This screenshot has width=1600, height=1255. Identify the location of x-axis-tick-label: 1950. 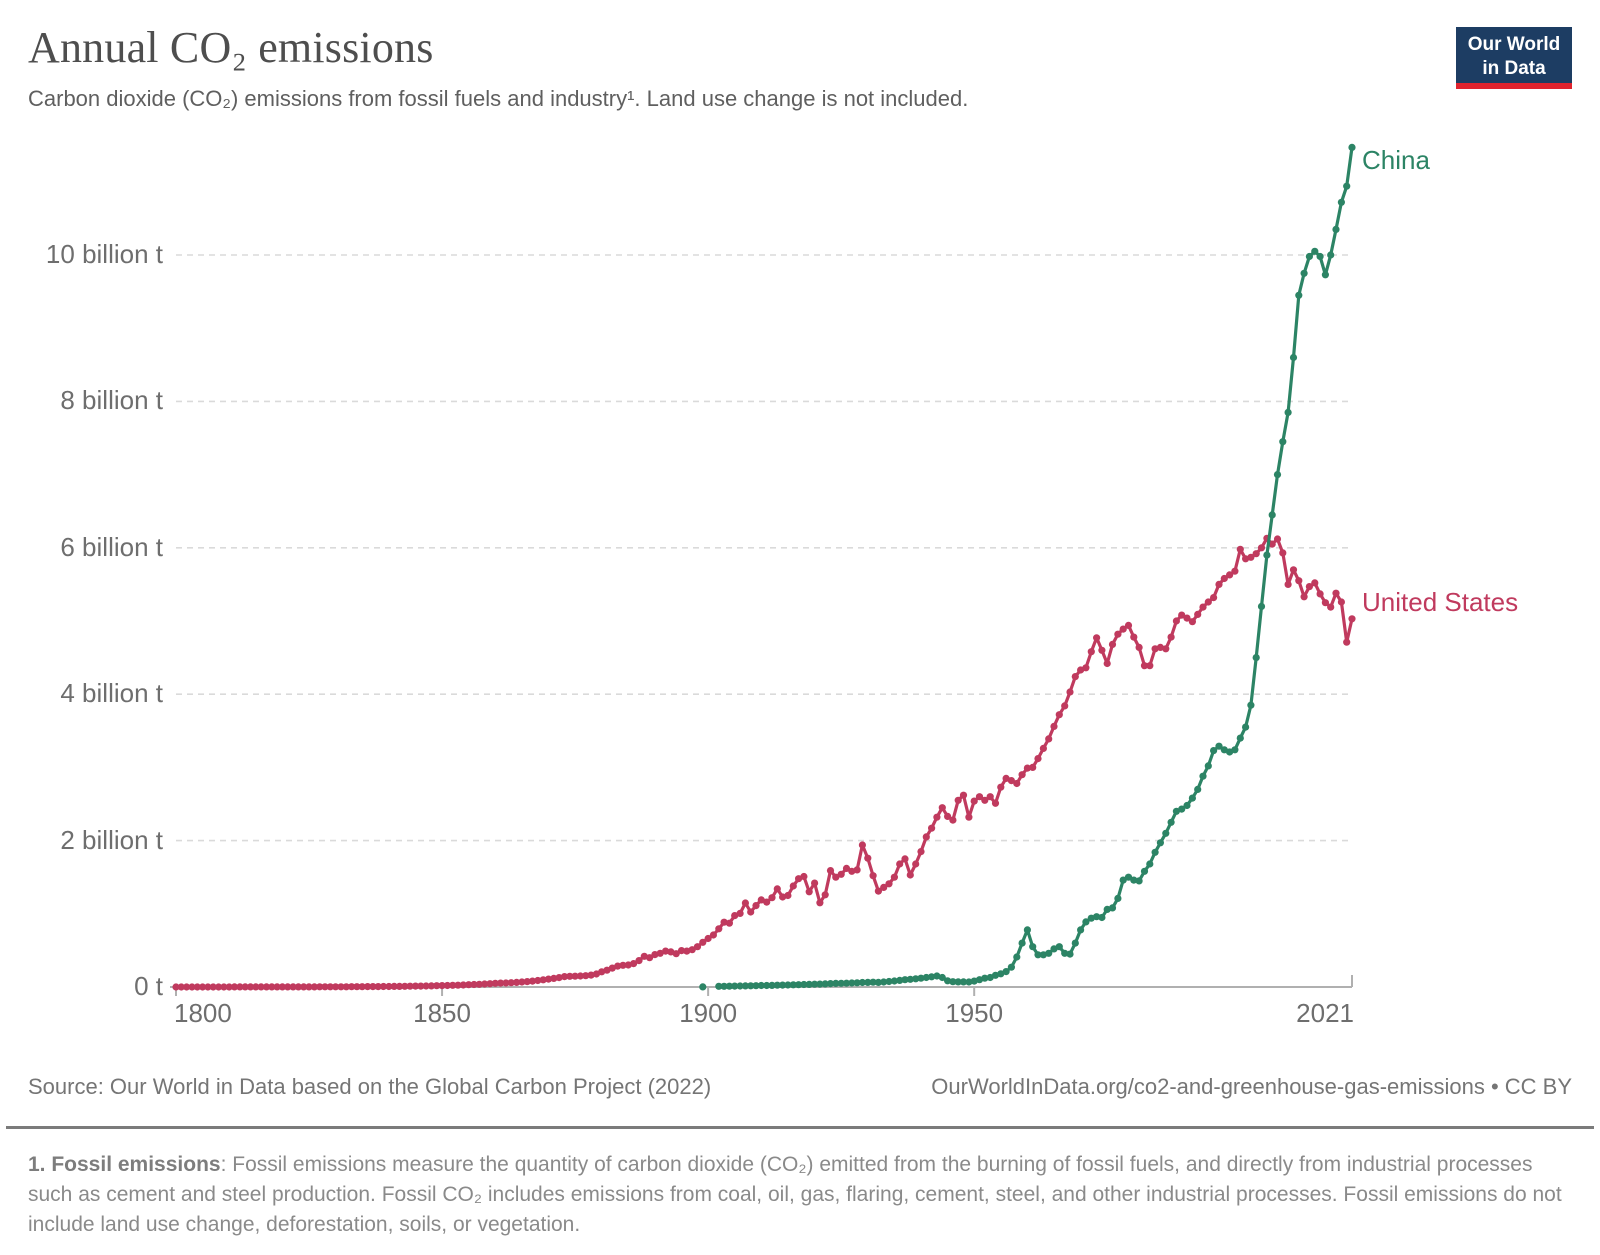
(974, 1013).